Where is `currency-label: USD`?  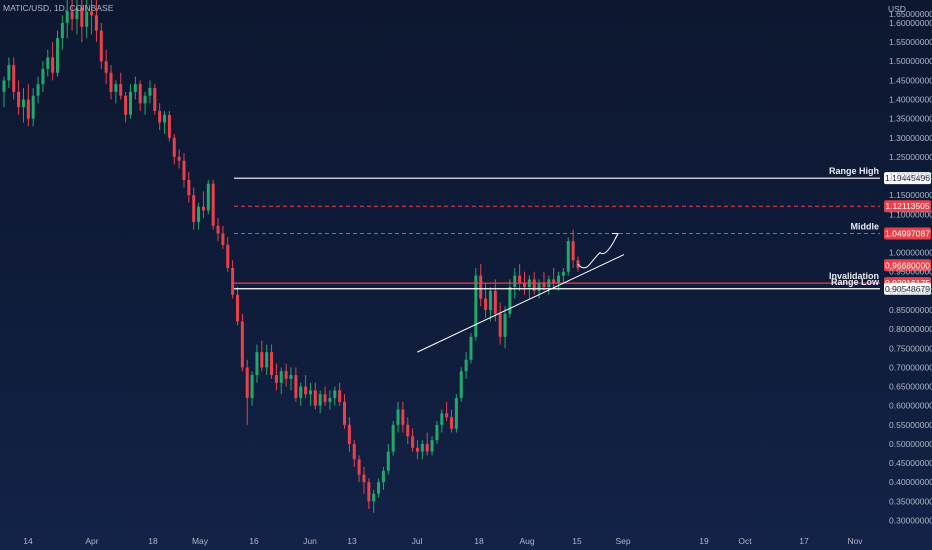
currency-label: USD is located at coordinates (897, 9).